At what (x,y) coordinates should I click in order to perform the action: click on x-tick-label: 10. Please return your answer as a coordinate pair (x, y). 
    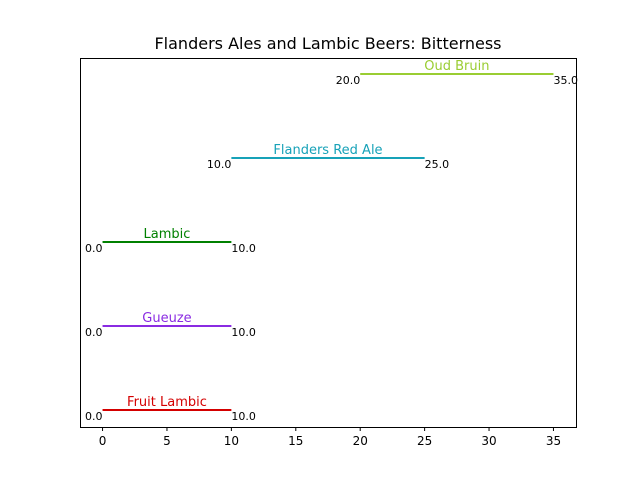
    Looking at the image, I should click on (231, 441).